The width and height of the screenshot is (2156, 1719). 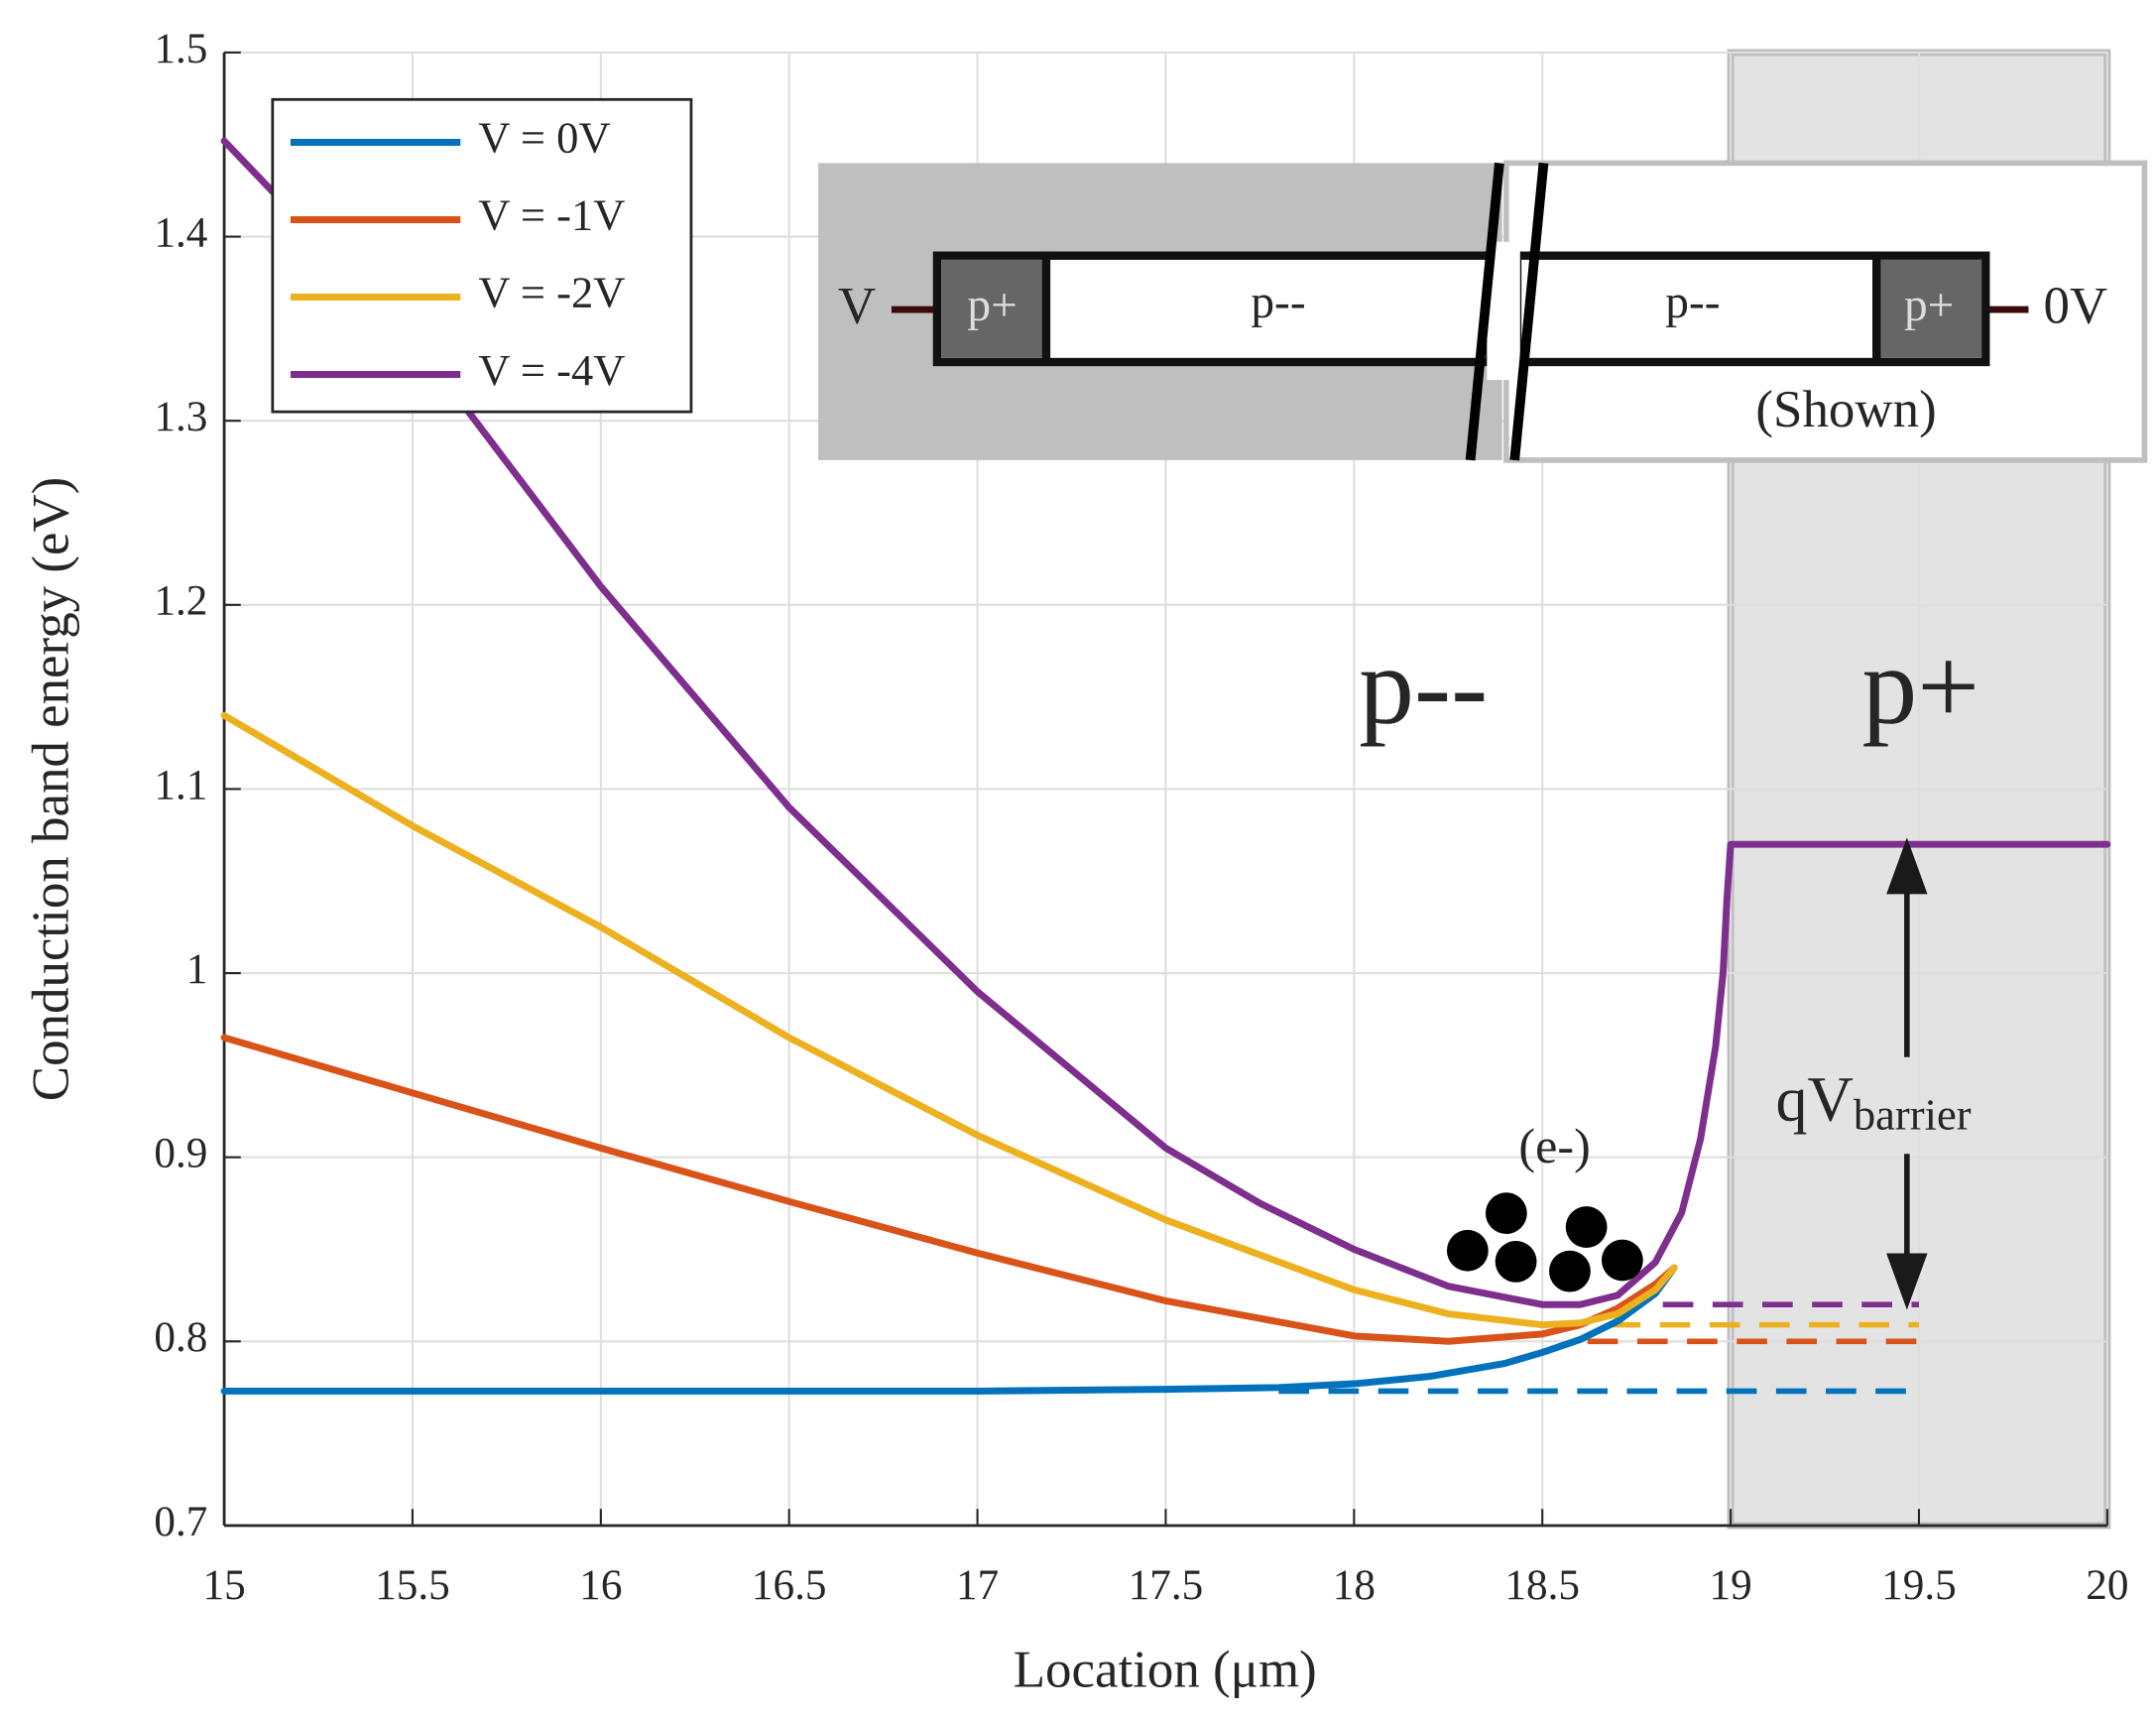 I want to click on region-label: p+, so click(x=1920, y=687).